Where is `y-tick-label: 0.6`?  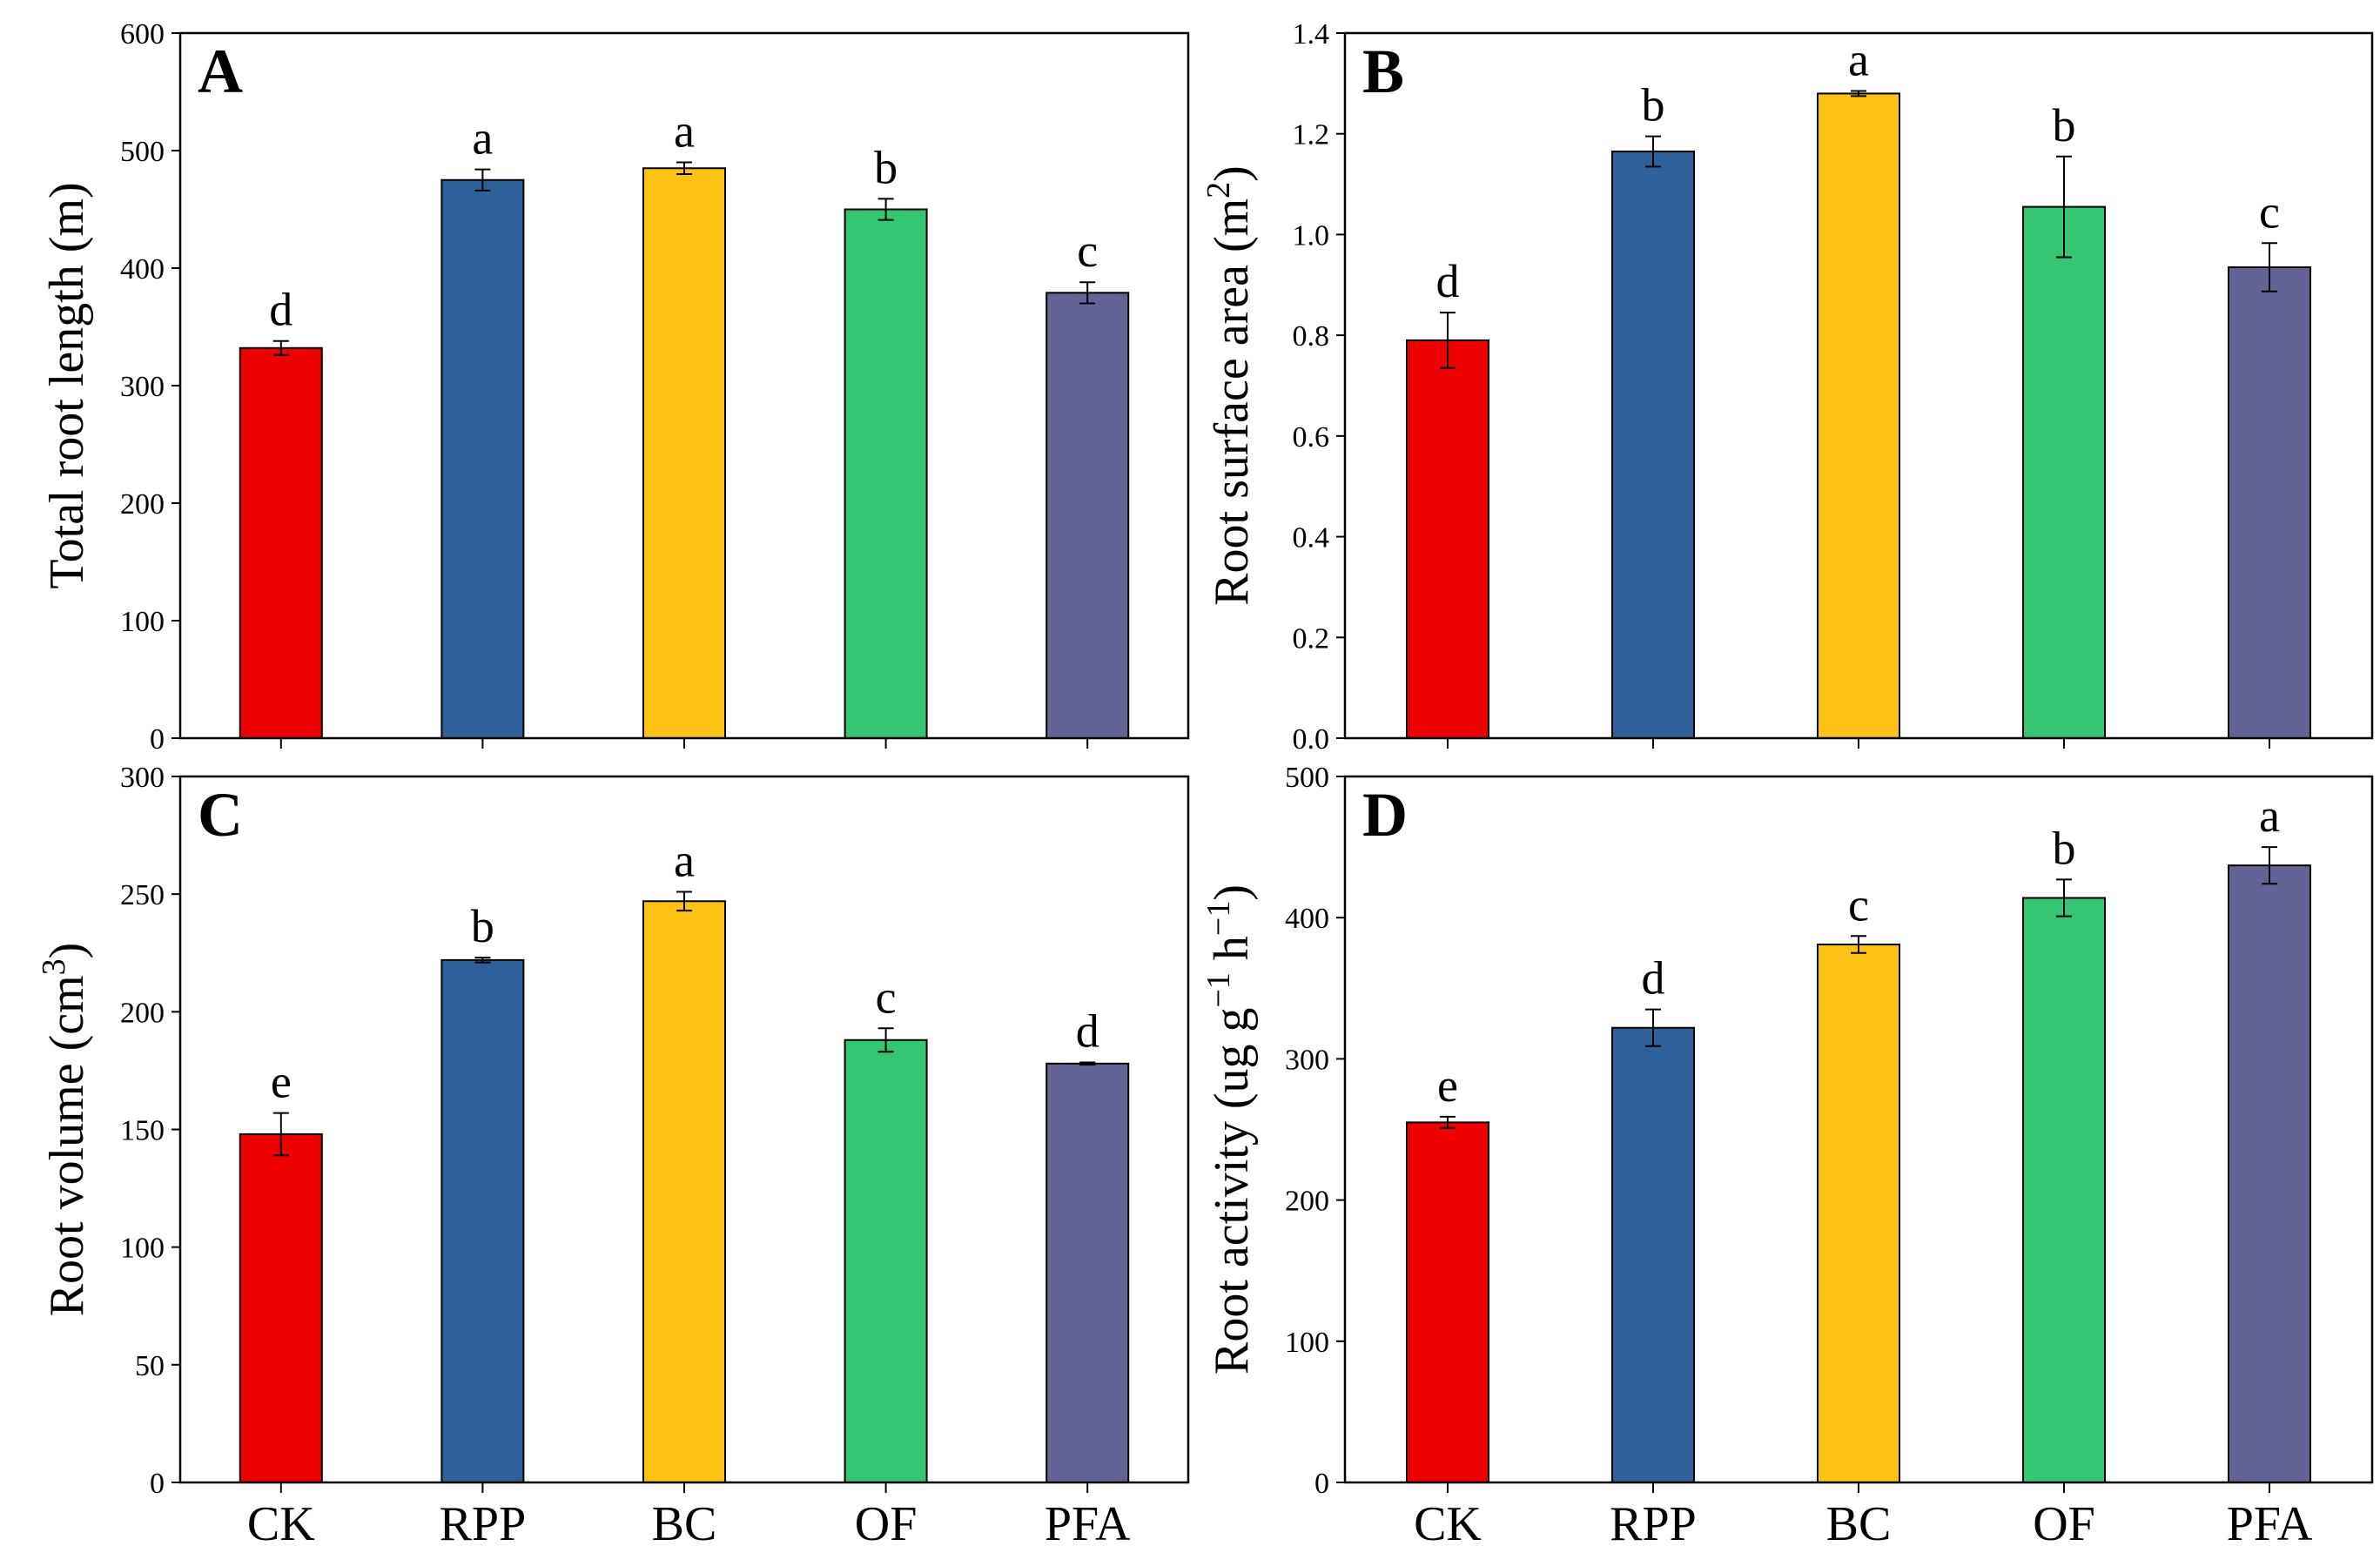 y-tick-label: 0.6 is located at coordinates (1311, 438).